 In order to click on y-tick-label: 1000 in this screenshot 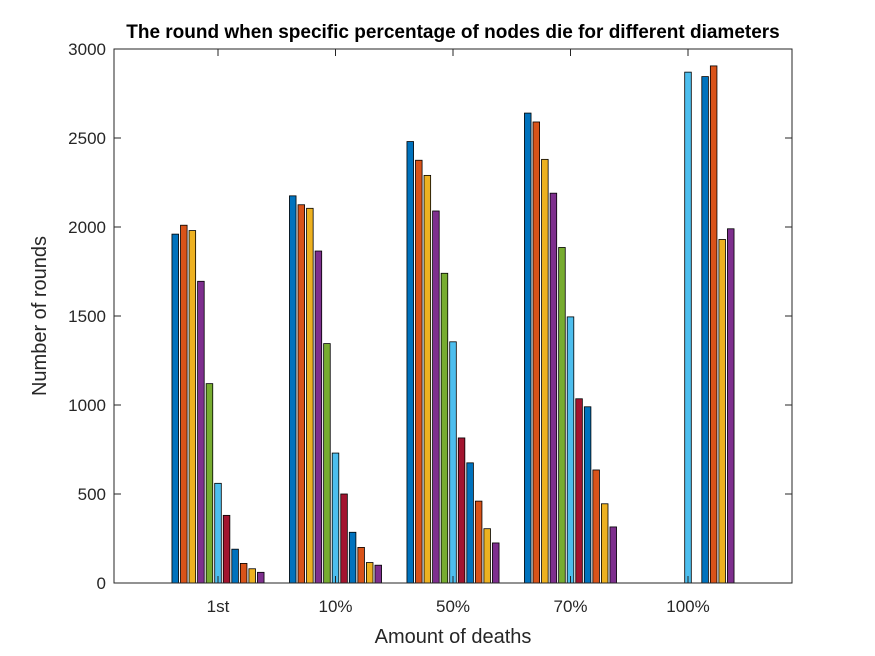, I will do `click(87, 405)`.